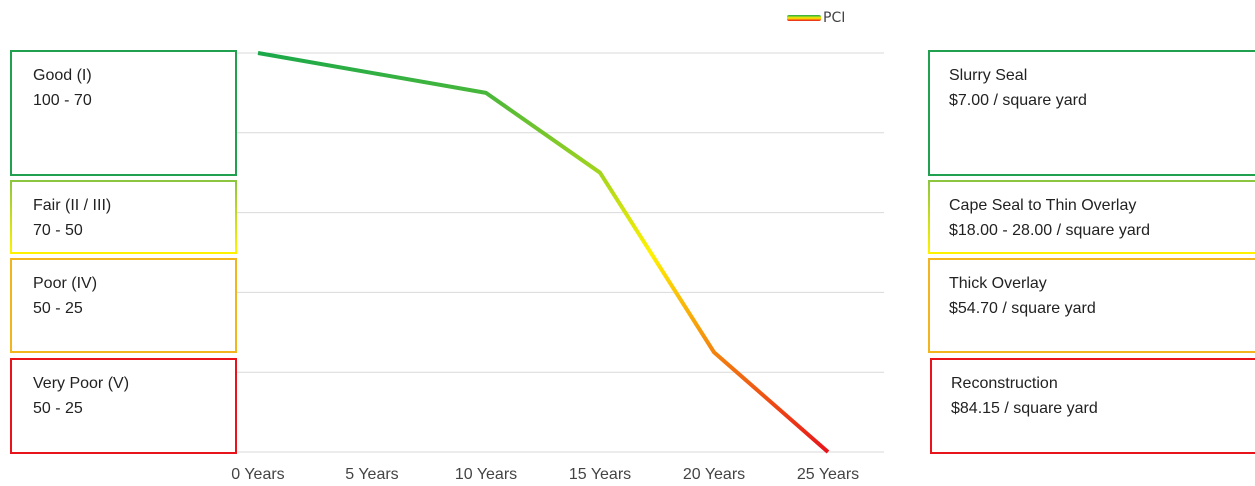 This screenshot has width=1255, height=486. What do you see at coordinates (72, 205) in the screenshot?
I see `level-label: Fair (II / III)` at bounding box center [72, 205].